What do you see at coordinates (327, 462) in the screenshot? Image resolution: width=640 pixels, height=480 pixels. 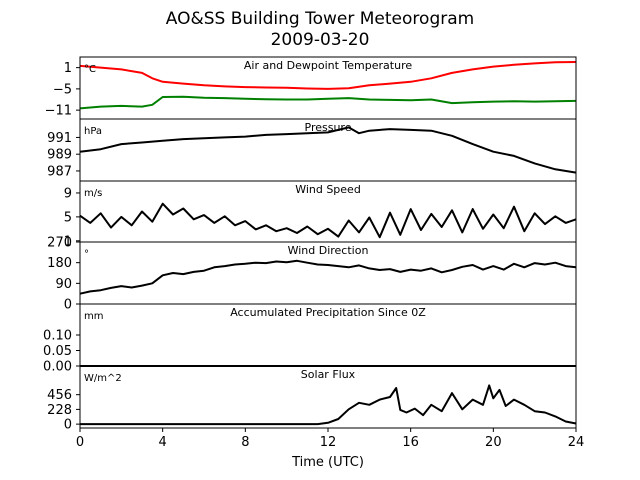 I see `x-axis-label: Time (UTC)` at bounding box center [327, 462].